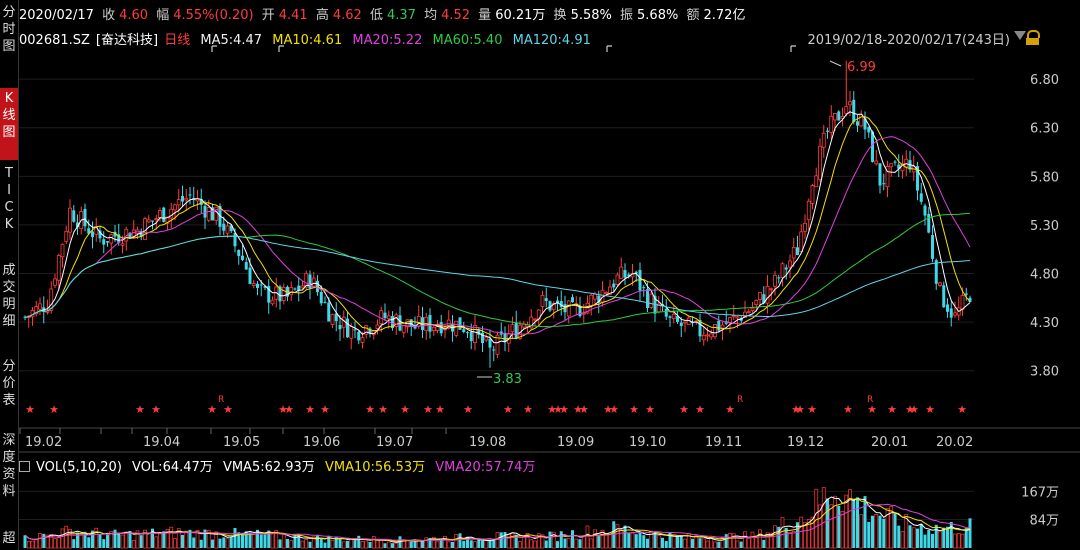 This screenshot has height=550, width=1080. I want to click on ma120-label: MA120:4.91, so click(551, 40).